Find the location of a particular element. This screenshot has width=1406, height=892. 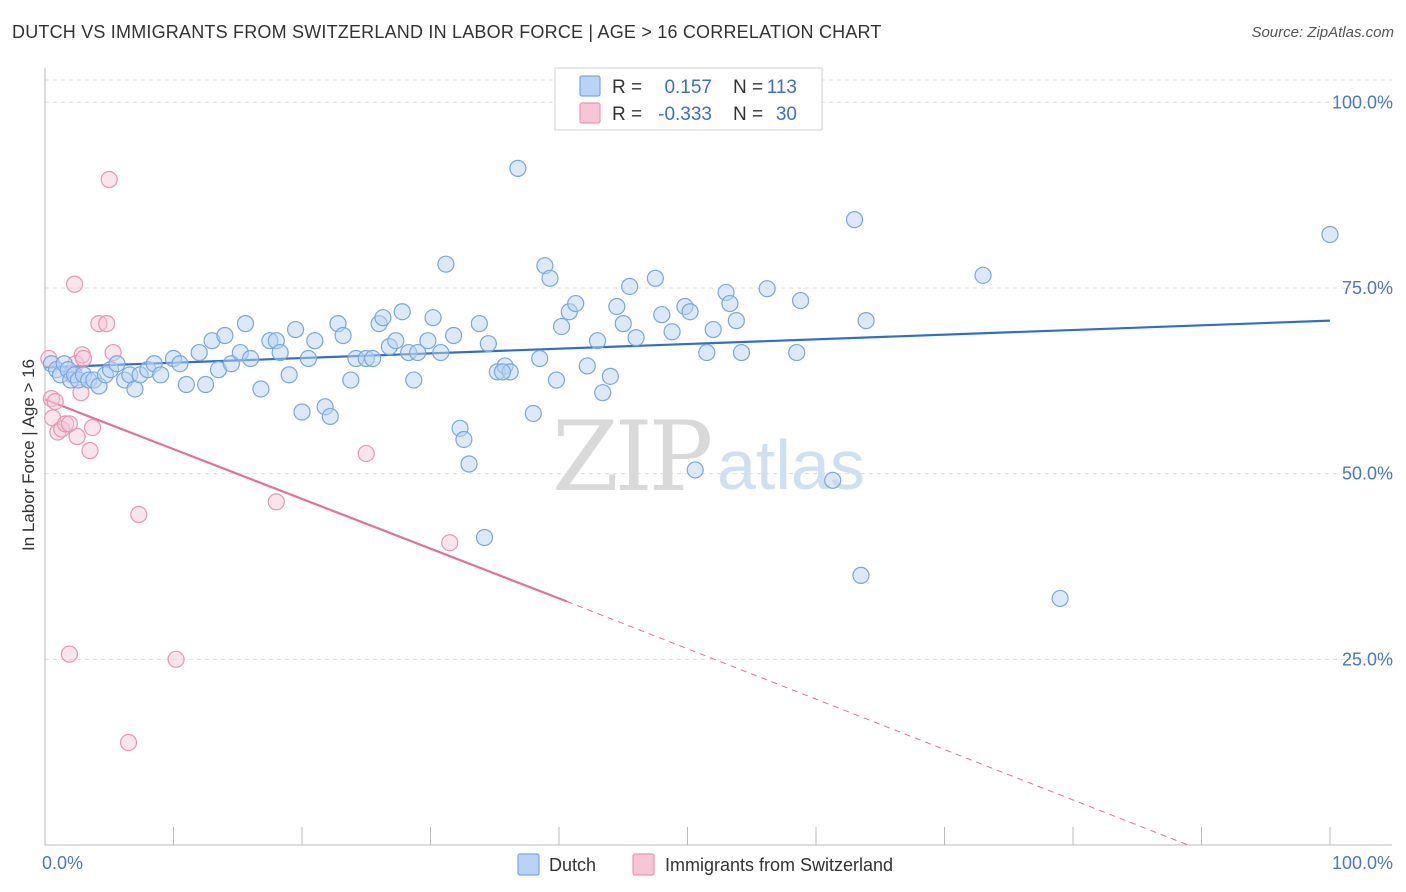

legend-r-label-dutch: R = is located at coordinates (627, 87).